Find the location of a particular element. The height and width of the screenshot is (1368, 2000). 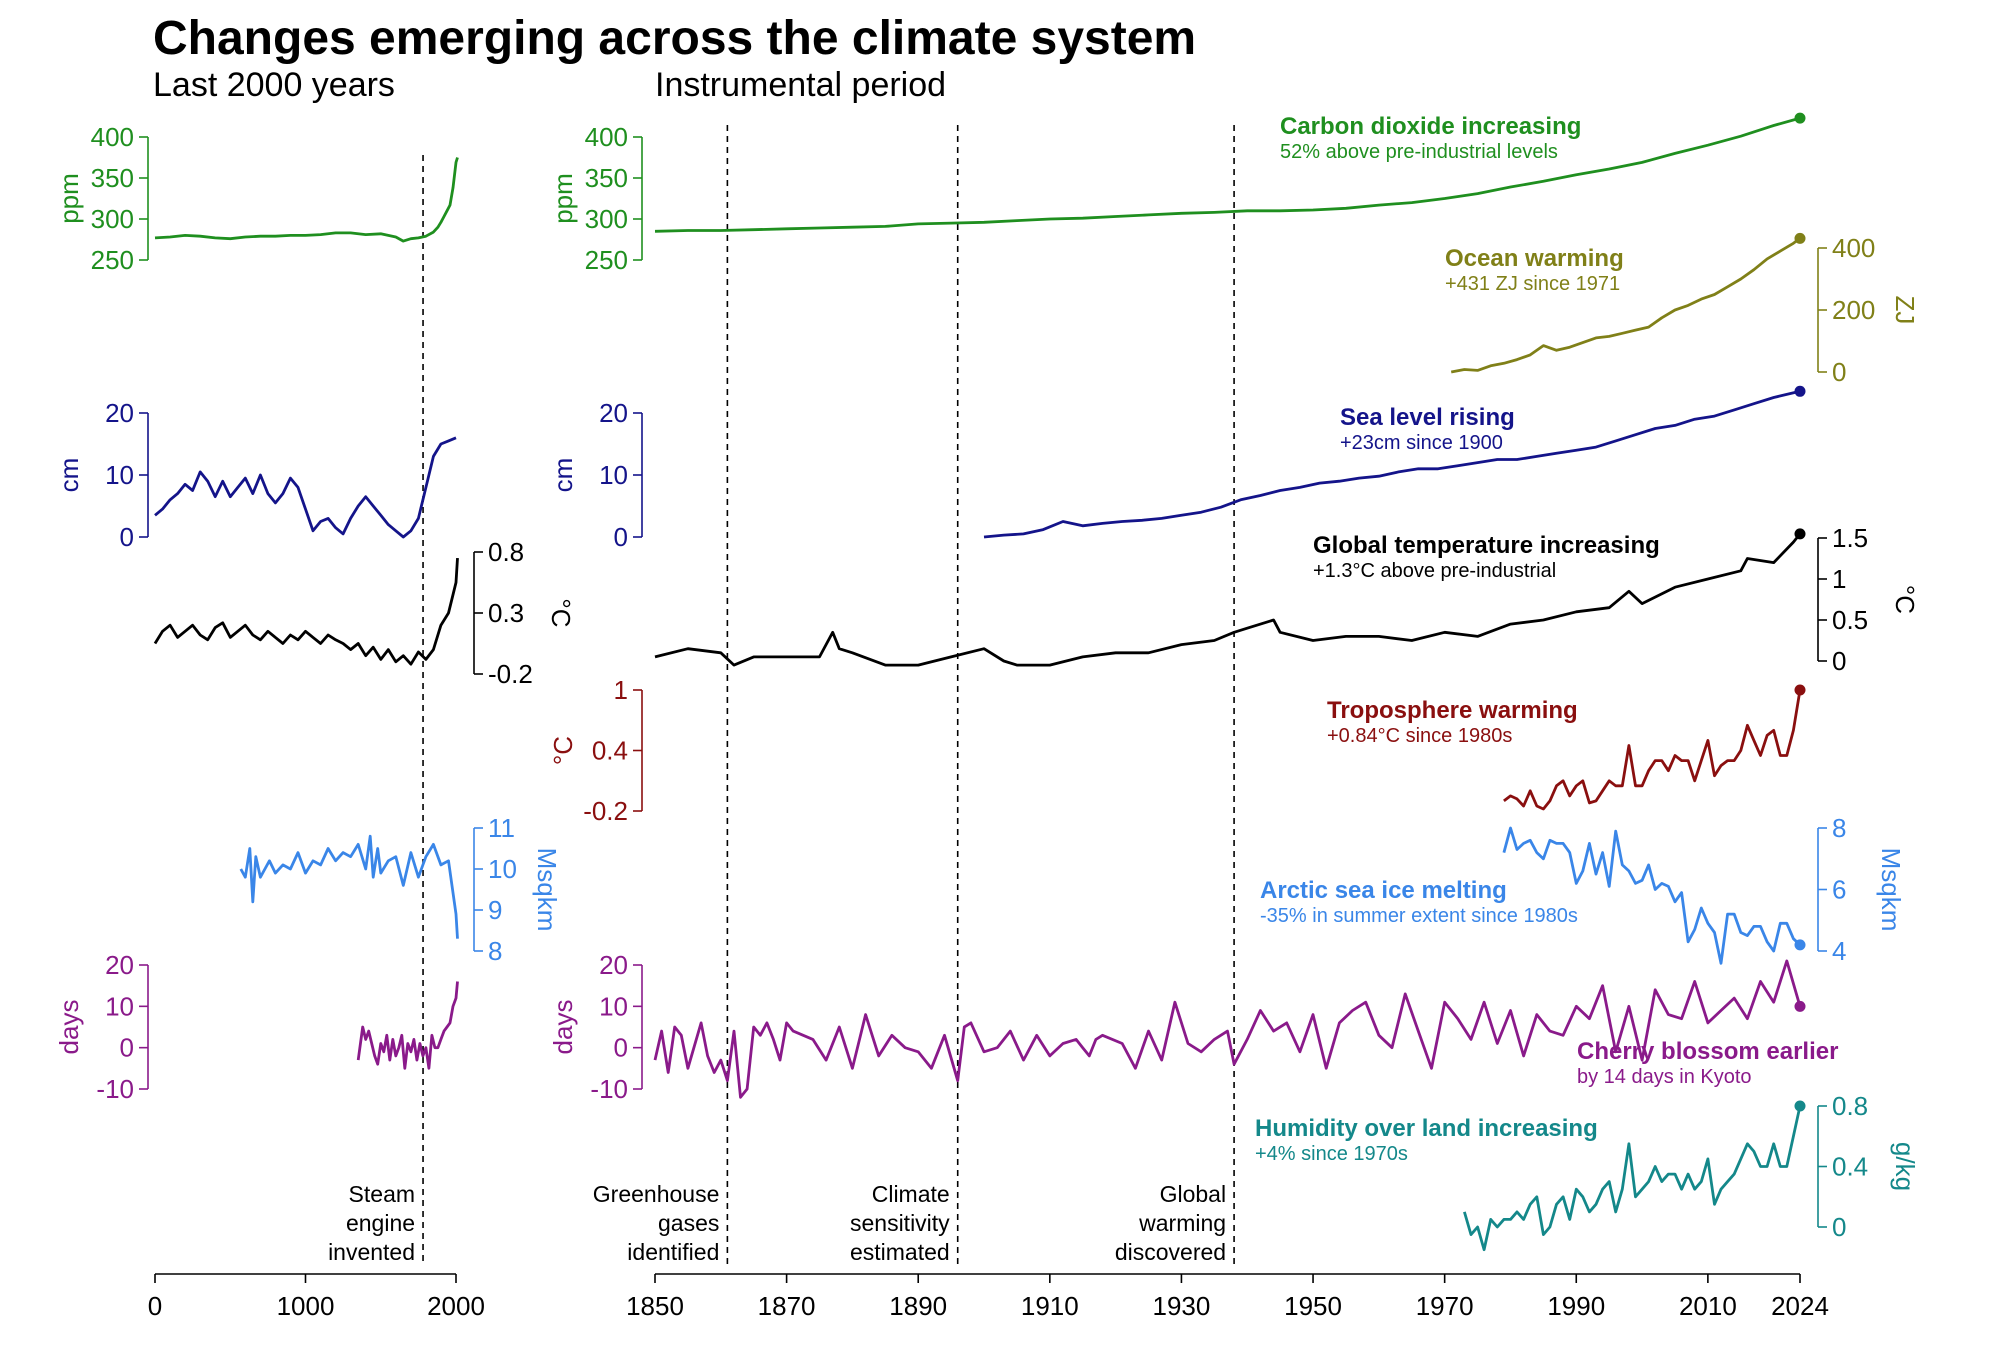

y-tick-label-temperature_paleo: 0.8 is located at coordinates (506, 552).